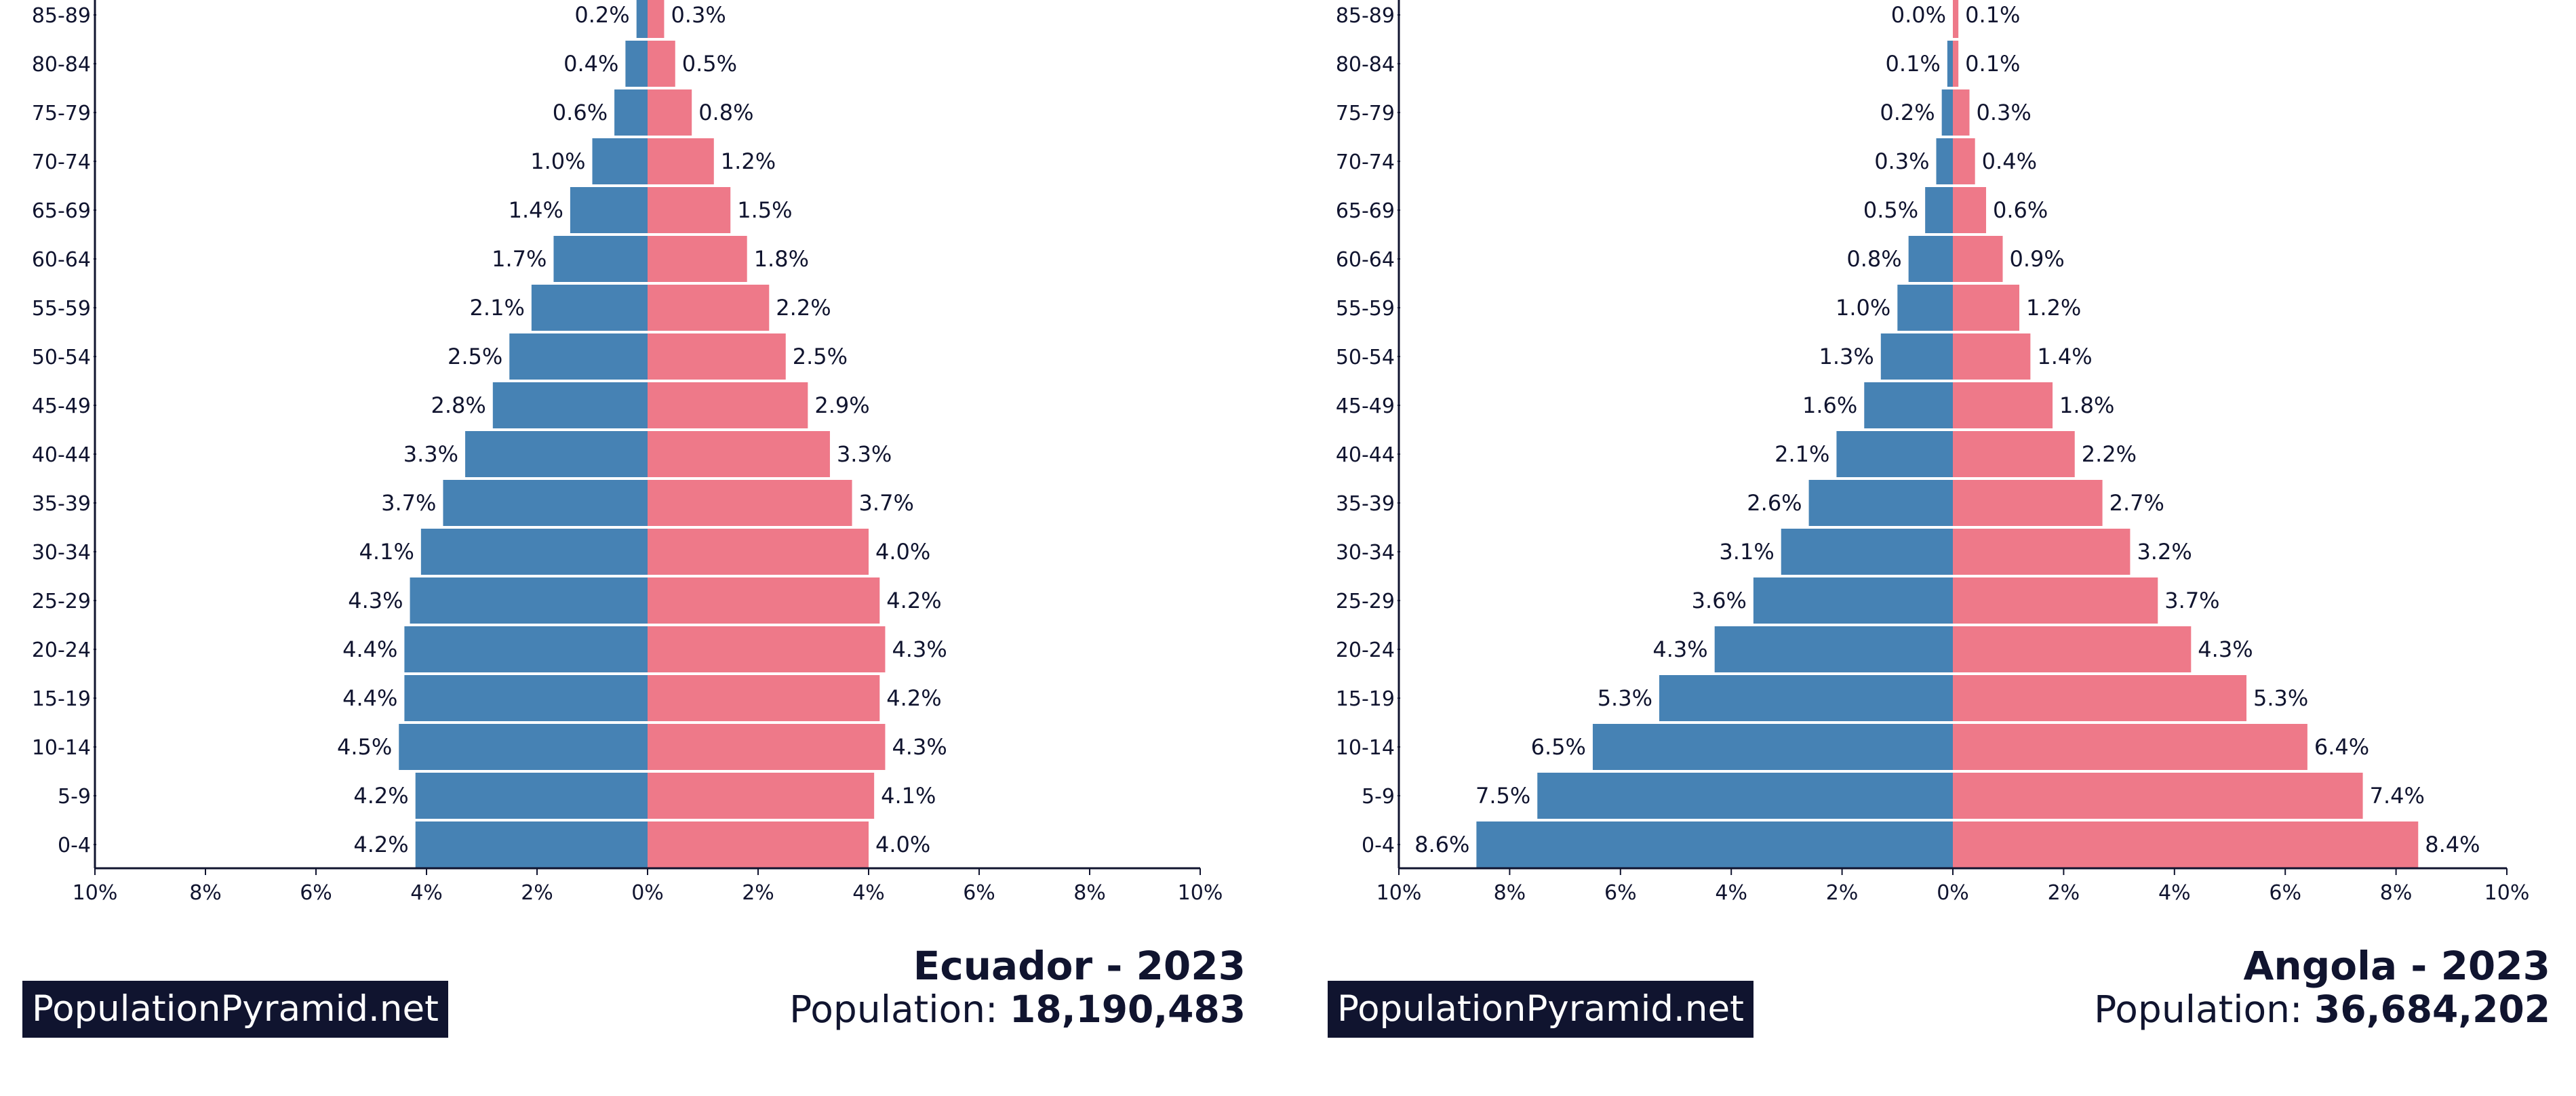  I want to click on age-group-label: 10-14, so click(62, 748).